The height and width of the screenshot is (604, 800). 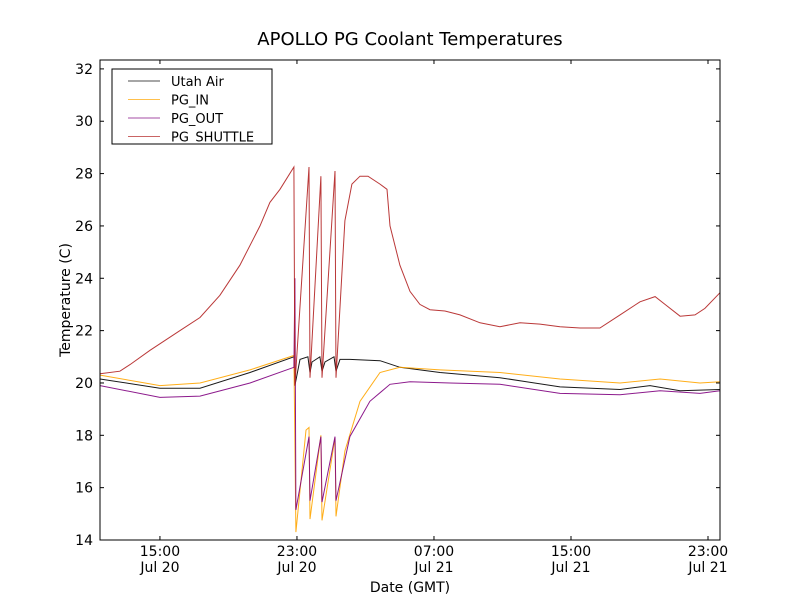 I want to click on y-tick-label: 16, so click(x=84, y=489).